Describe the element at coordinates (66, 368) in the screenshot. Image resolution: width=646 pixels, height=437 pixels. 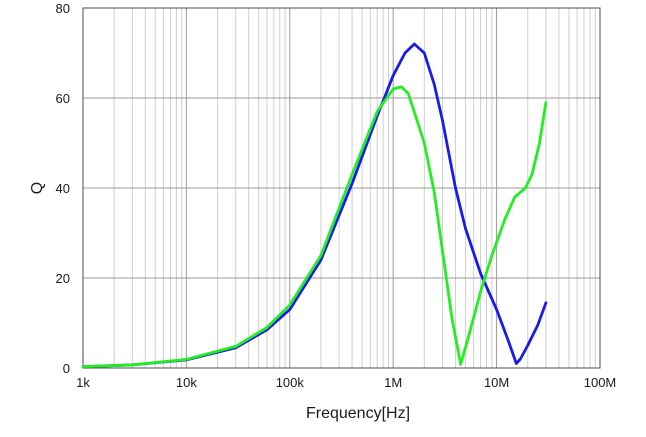
I see `y-tick-label: 0` at that location.